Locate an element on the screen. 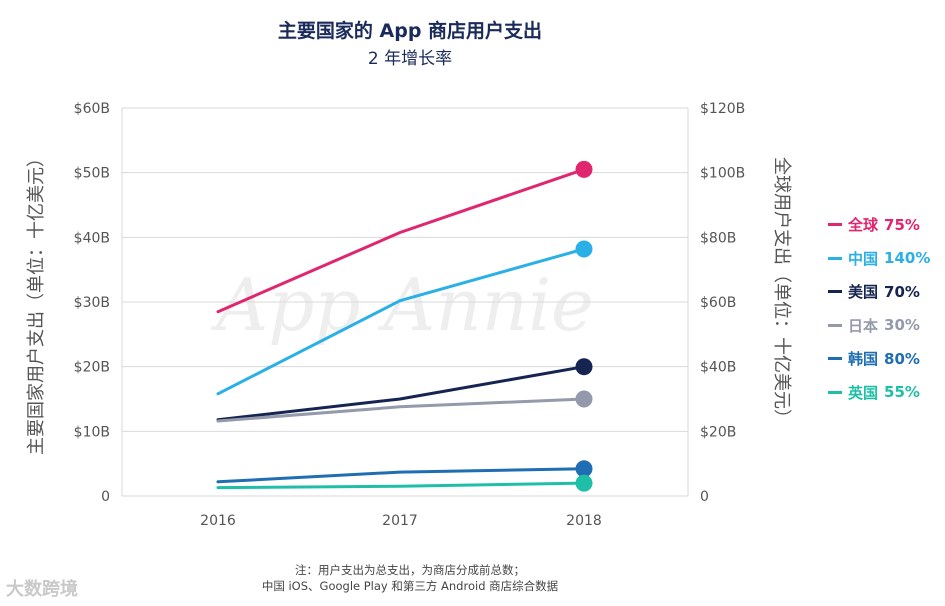 The width and height of the screenshot is (945, 606). series-end-marker-中国 is located at coordinates (584, 249).